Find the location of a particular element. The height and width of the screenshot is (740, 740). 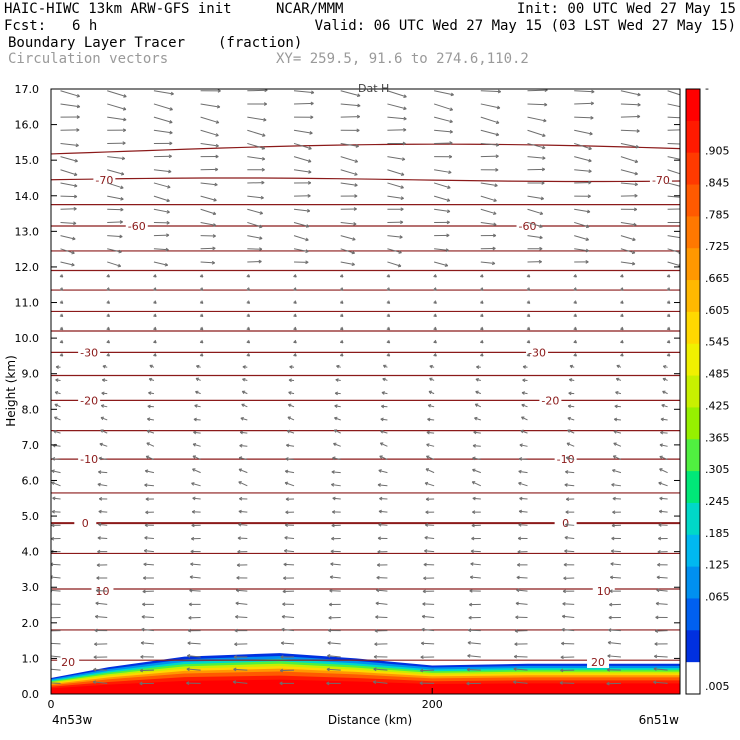

colorbar-label: .905 is located at coordinates (717, 151).